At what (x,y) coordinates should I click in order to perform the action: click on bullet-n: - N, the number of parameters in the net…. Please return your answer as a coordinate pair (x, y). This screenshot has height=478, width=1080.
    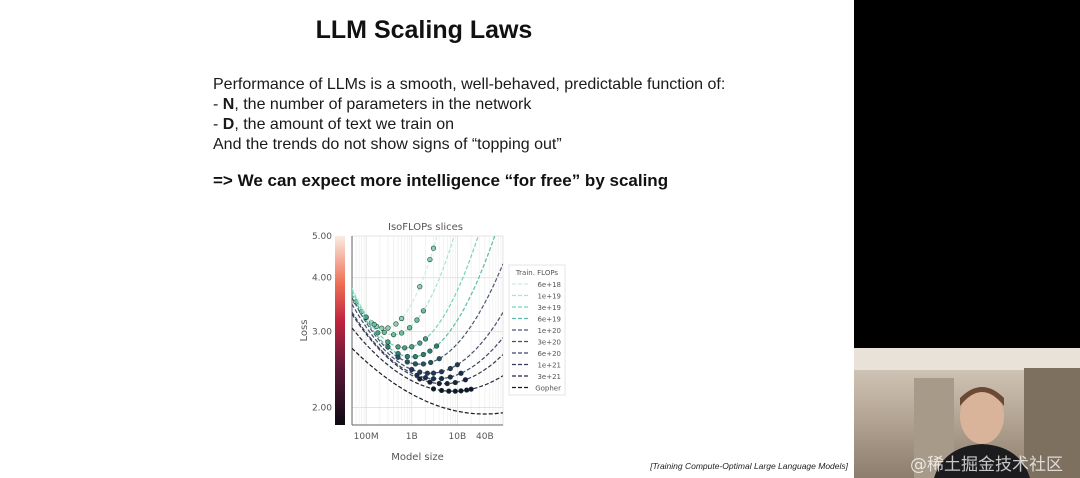
    Looking at the image, I should click on (372, 105).